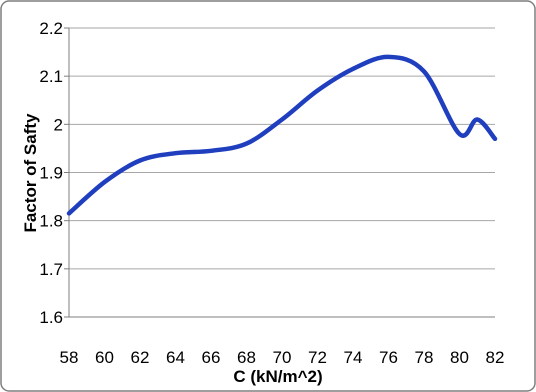 The height and width of the screenshot is (392, 536). Describe the element at coordinates (175, 357) in the screenshot. I see `x-tick-label: 64` at that location.